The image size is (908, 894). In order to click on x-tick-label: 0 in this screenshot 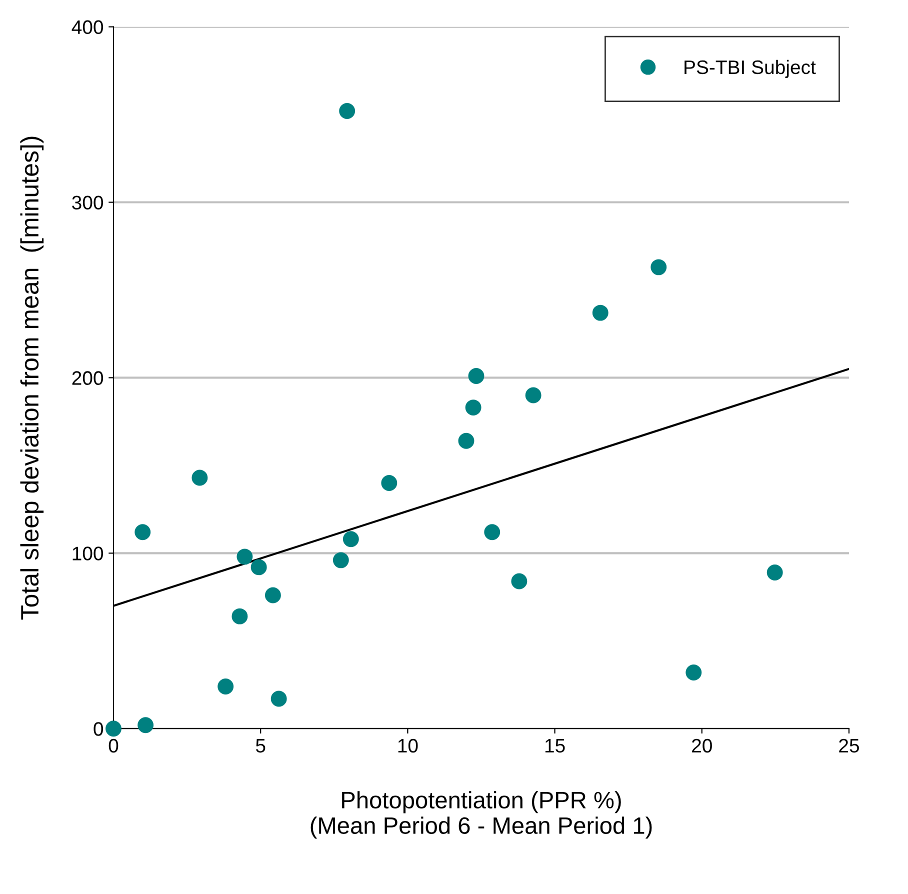, I will do `click(113, 745)`.